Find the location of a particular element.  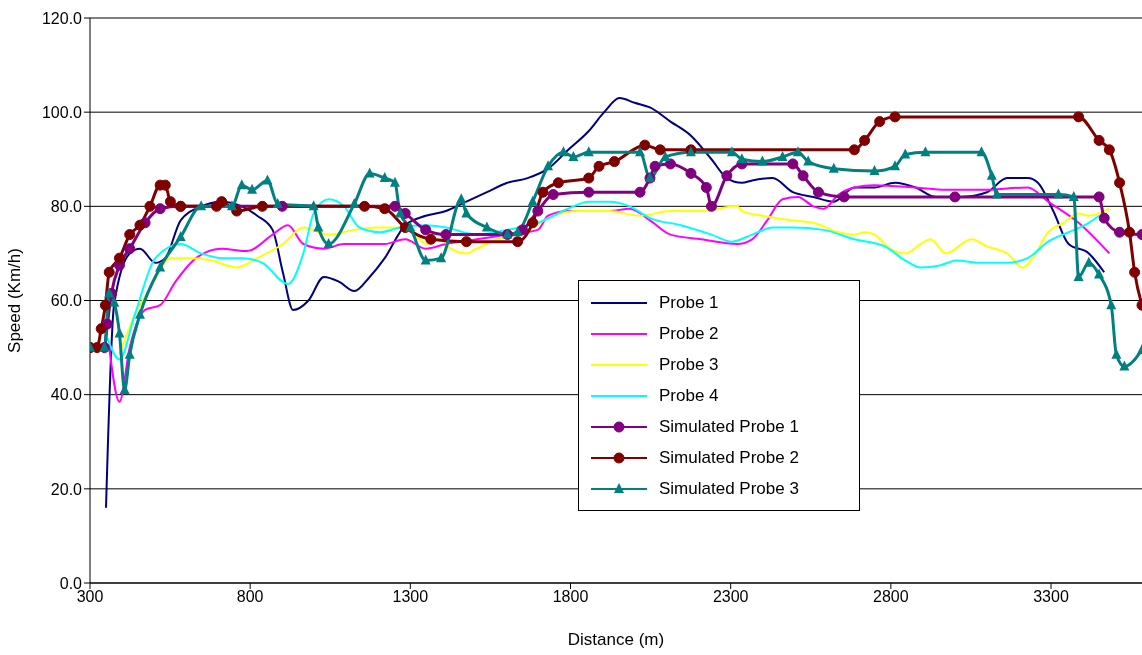

x-tick-label: 800 is located at coordinates (250, 597).